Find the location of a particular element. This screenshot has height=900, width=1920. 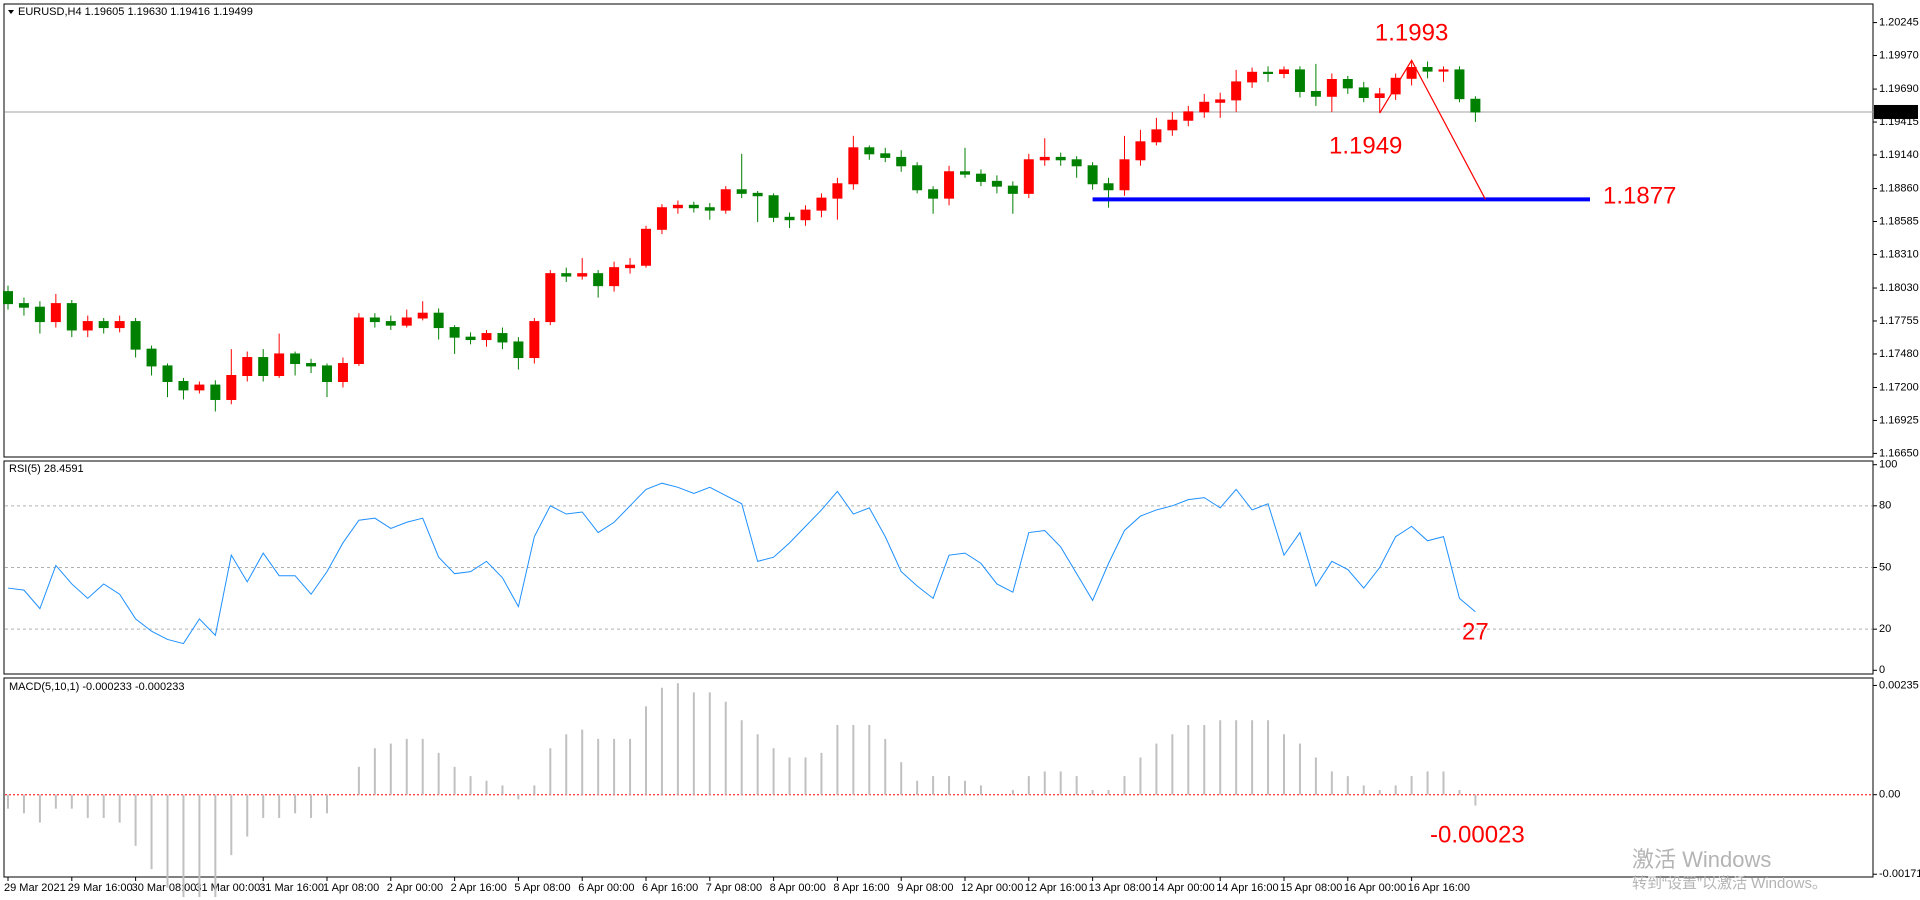

y-tick-label: -0.00171 is located at coordinates (1899, 874).